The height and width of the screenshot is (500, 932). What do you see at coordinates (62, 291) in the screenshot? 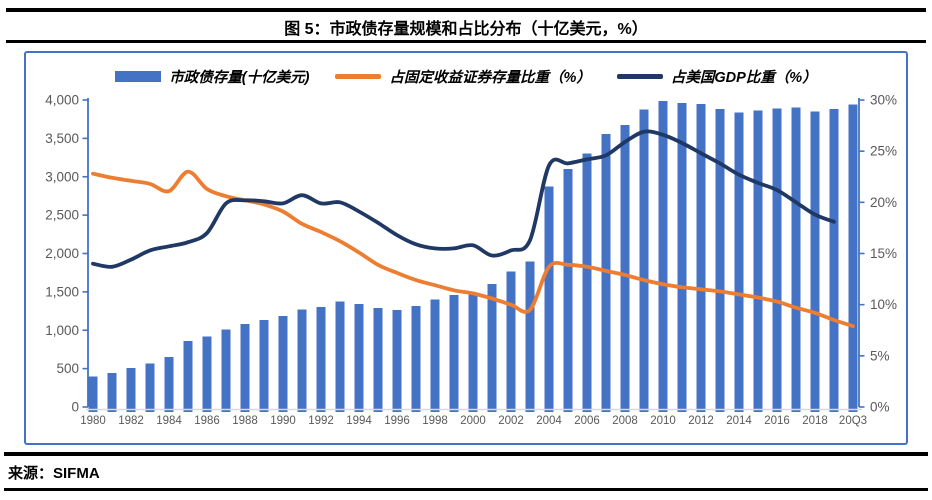
I see `svg-text: 1,500` at bounding box center [62, 291].